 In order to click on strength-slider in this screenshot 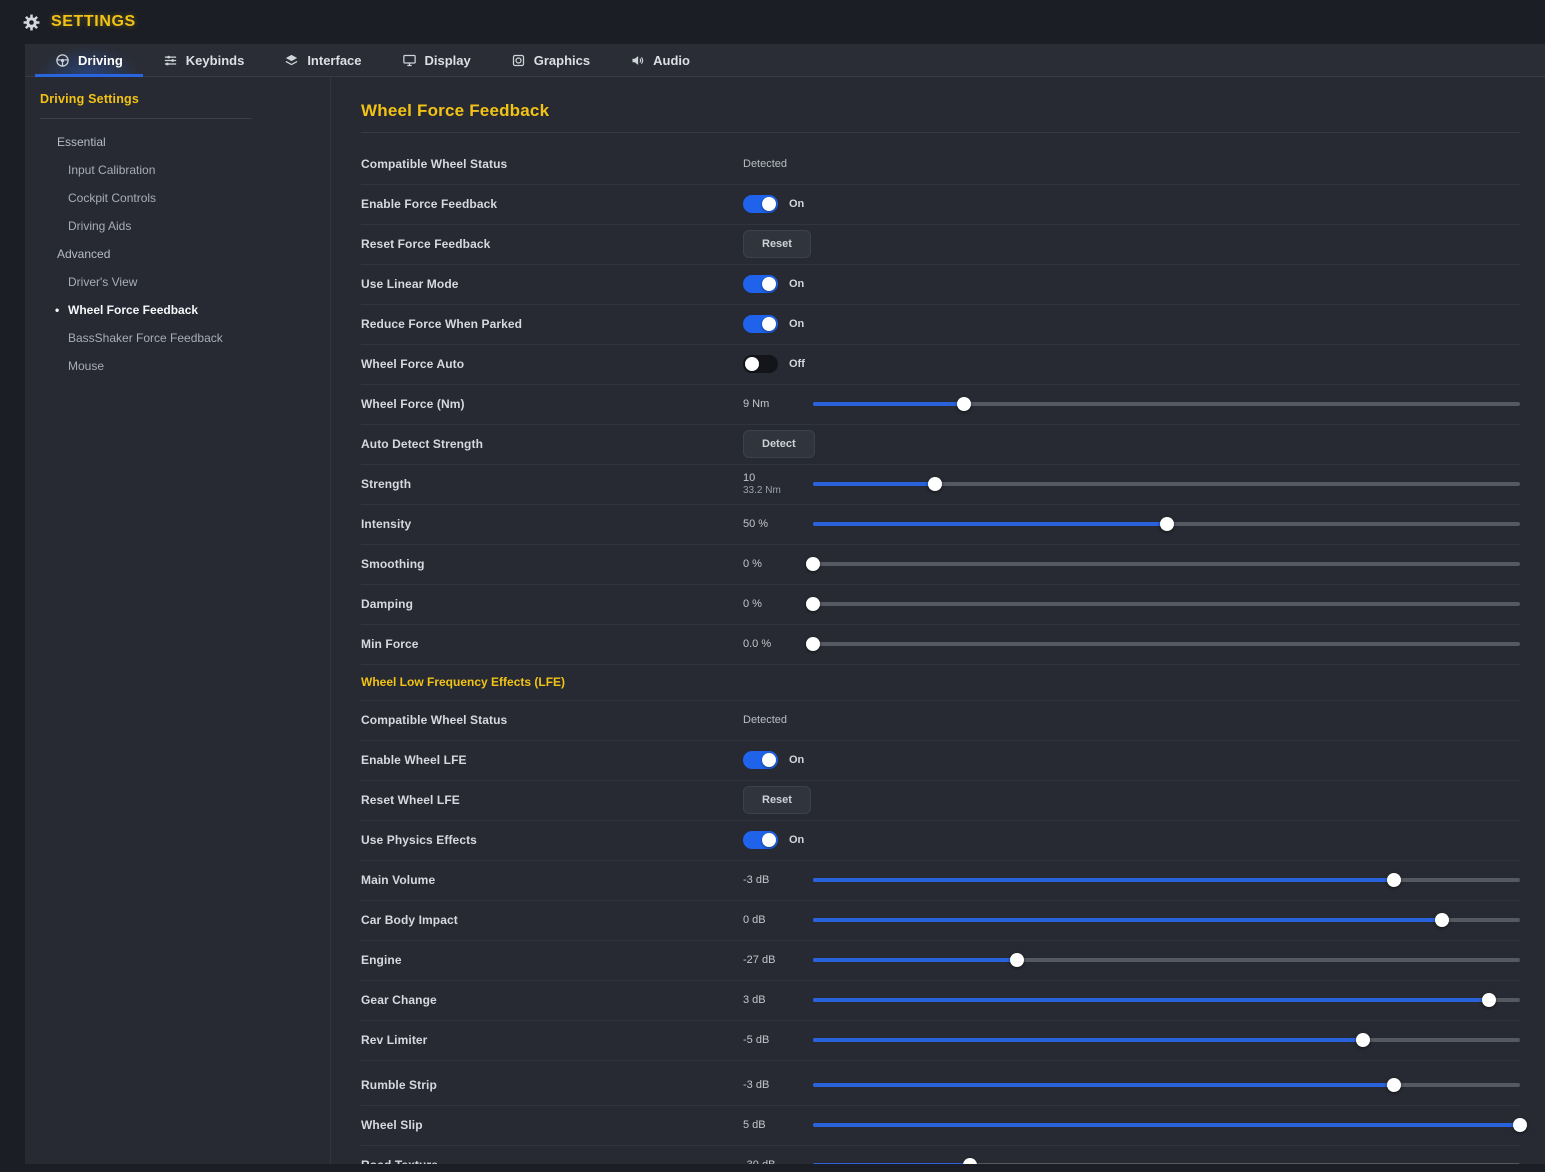, I will do `click(1166, 484)`.